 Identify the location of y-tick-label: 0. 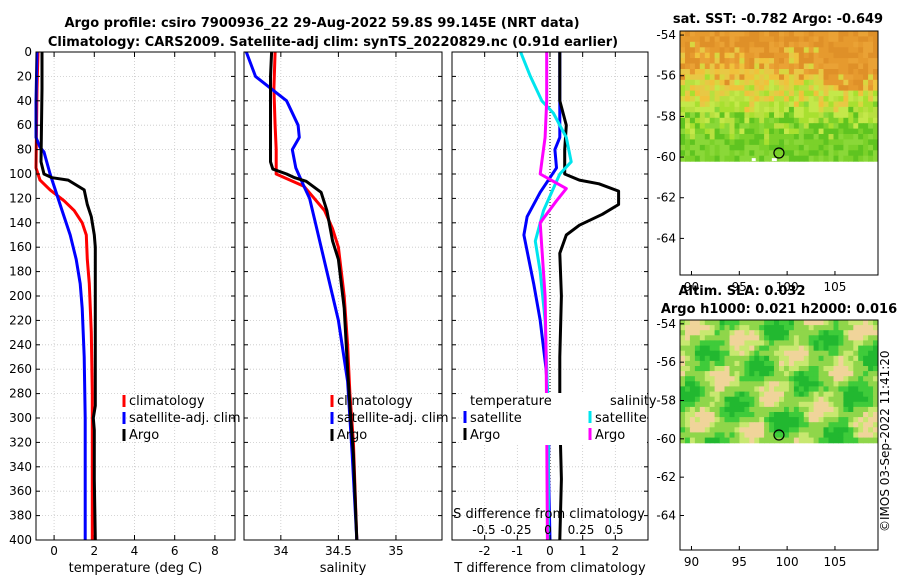
(28, 52).